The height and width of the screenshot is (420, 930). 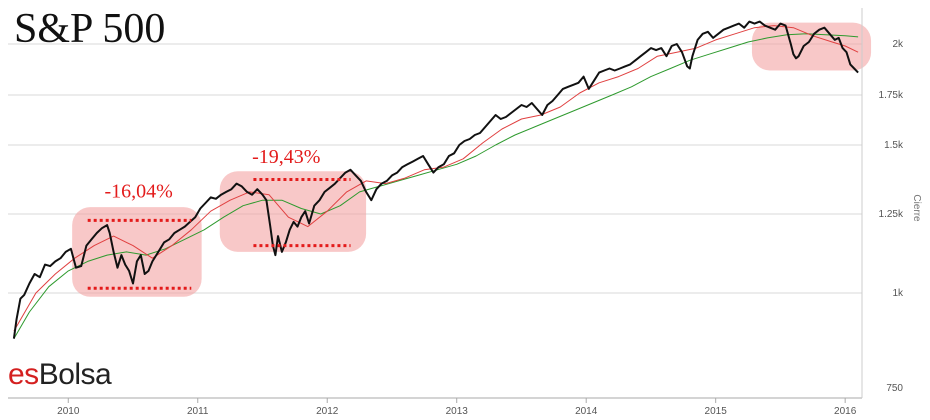 I want to click on y-tick-label-750: 750, so click(x=894, y=388).